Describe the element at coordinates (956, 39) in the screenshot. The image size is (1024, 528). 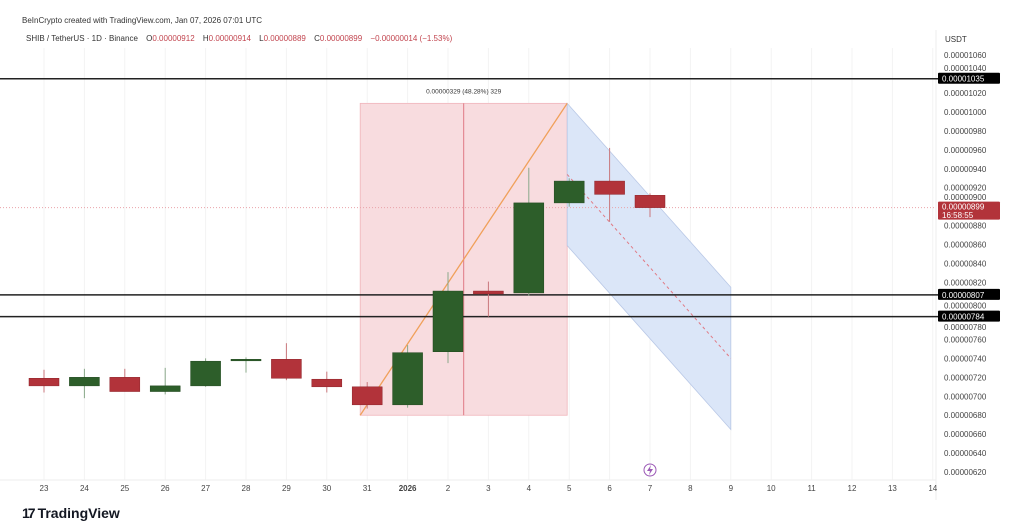
I see `currency-label: USDT` at that location.